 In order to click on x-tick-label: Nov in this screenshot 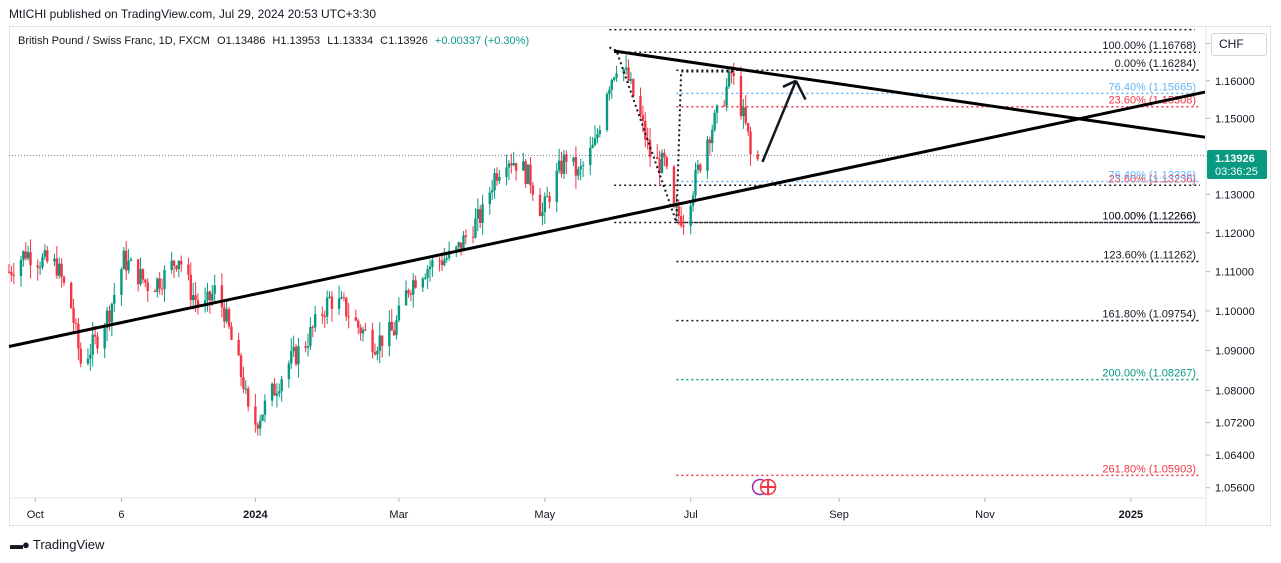, I will do `click(985, 515)`.